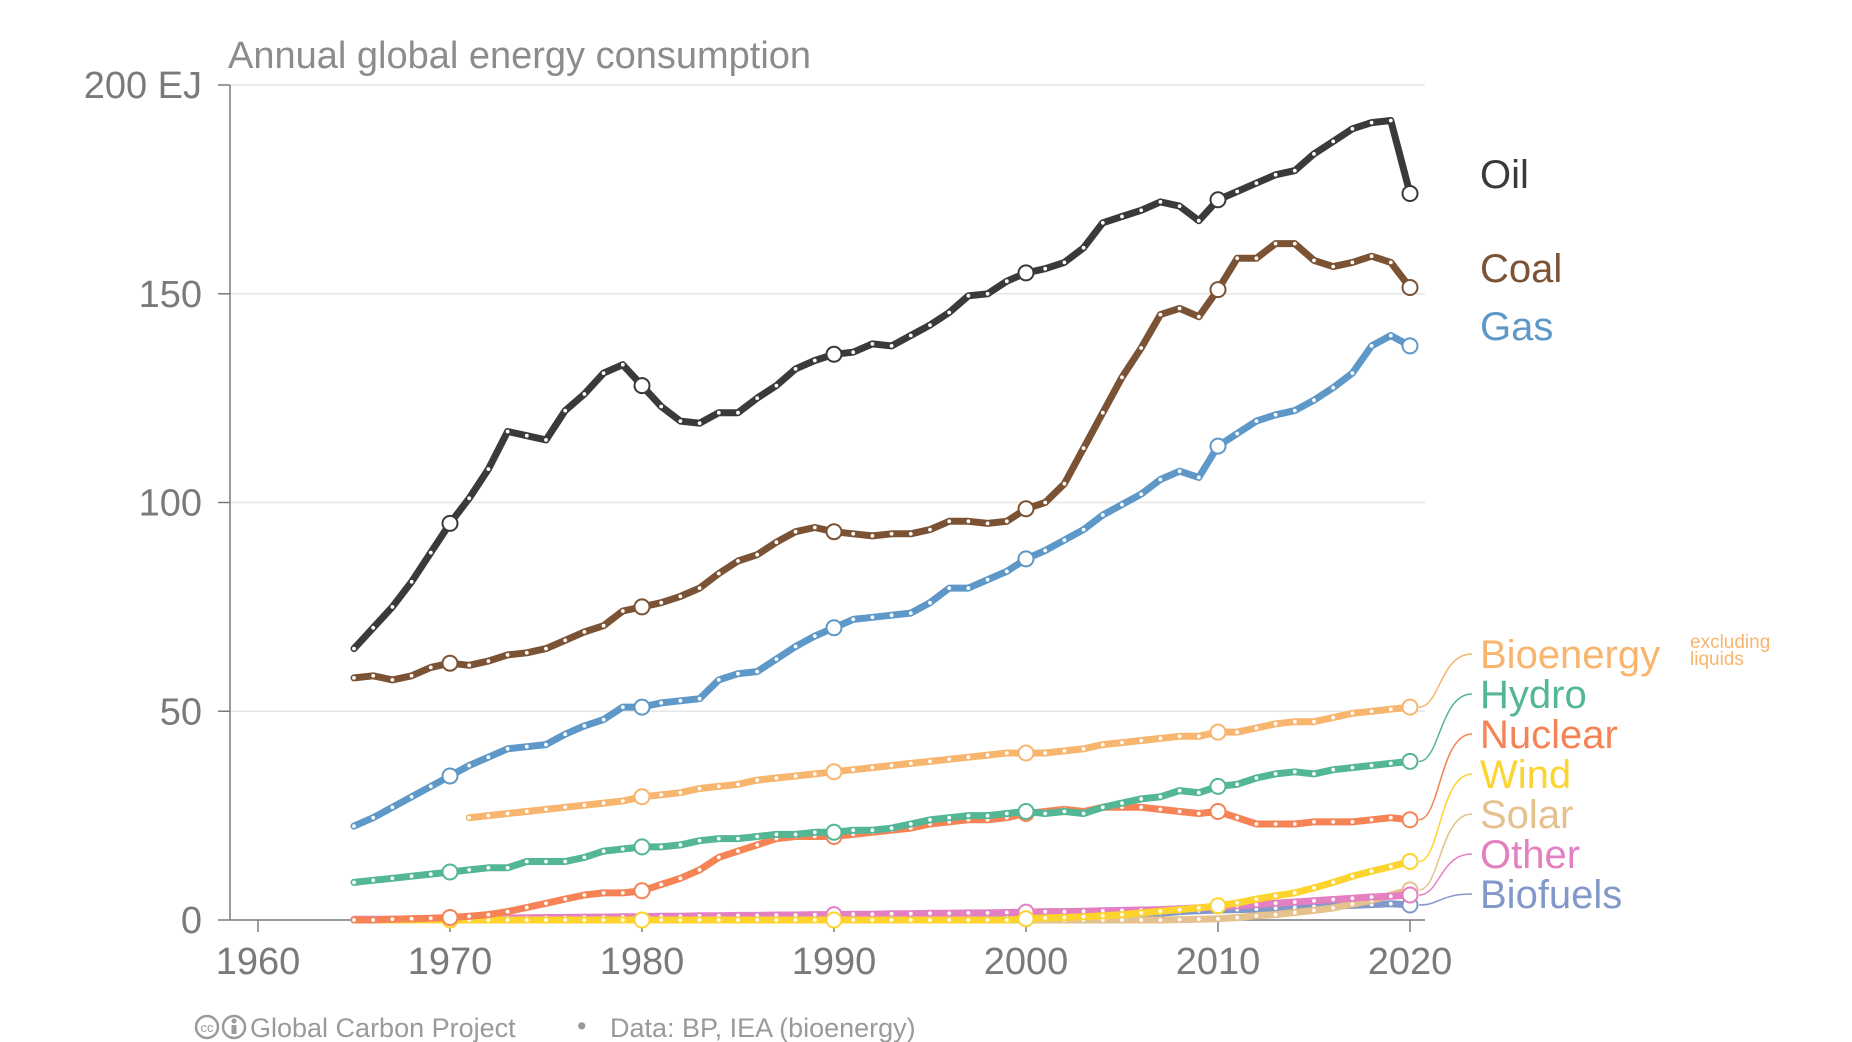  I want to click on y-tick-label: 100, so click(170, 504).